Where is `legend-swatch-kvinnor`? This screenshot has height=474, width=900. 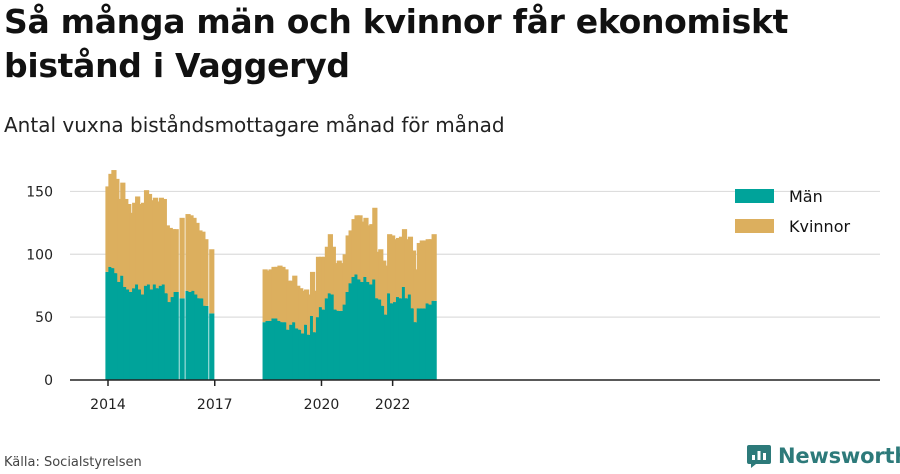 legend-swatch-kvinnor is located at coordinates (754, 226).